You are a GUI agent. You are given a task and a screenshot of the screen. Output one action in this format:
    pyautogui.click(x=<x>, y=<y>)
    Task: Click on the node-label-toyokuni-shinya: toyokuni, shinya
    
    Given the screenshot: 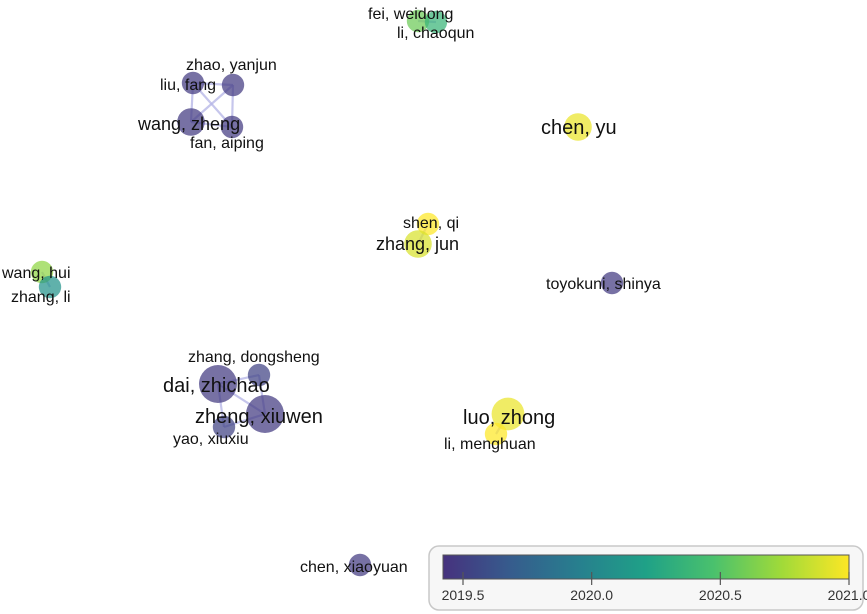 What is the action you would take?
    pyautogui.click(x=603, y=284)
    